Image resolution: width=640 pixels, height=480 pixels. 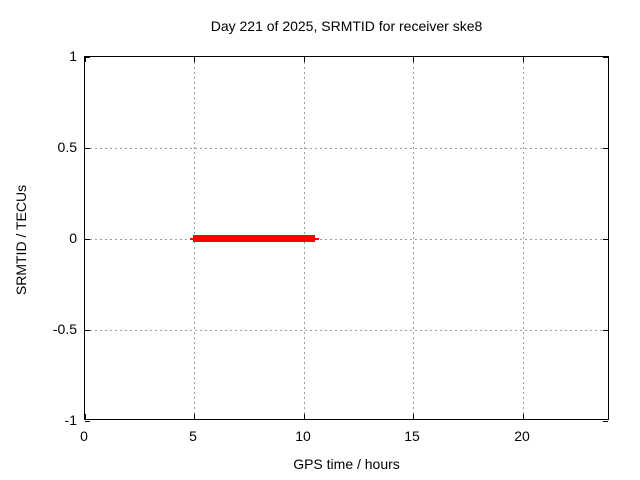 What do you see at coordinates (84, 436) in the screenshot?
I see `x-tick-label: 0` at bounding box center [84, 436].